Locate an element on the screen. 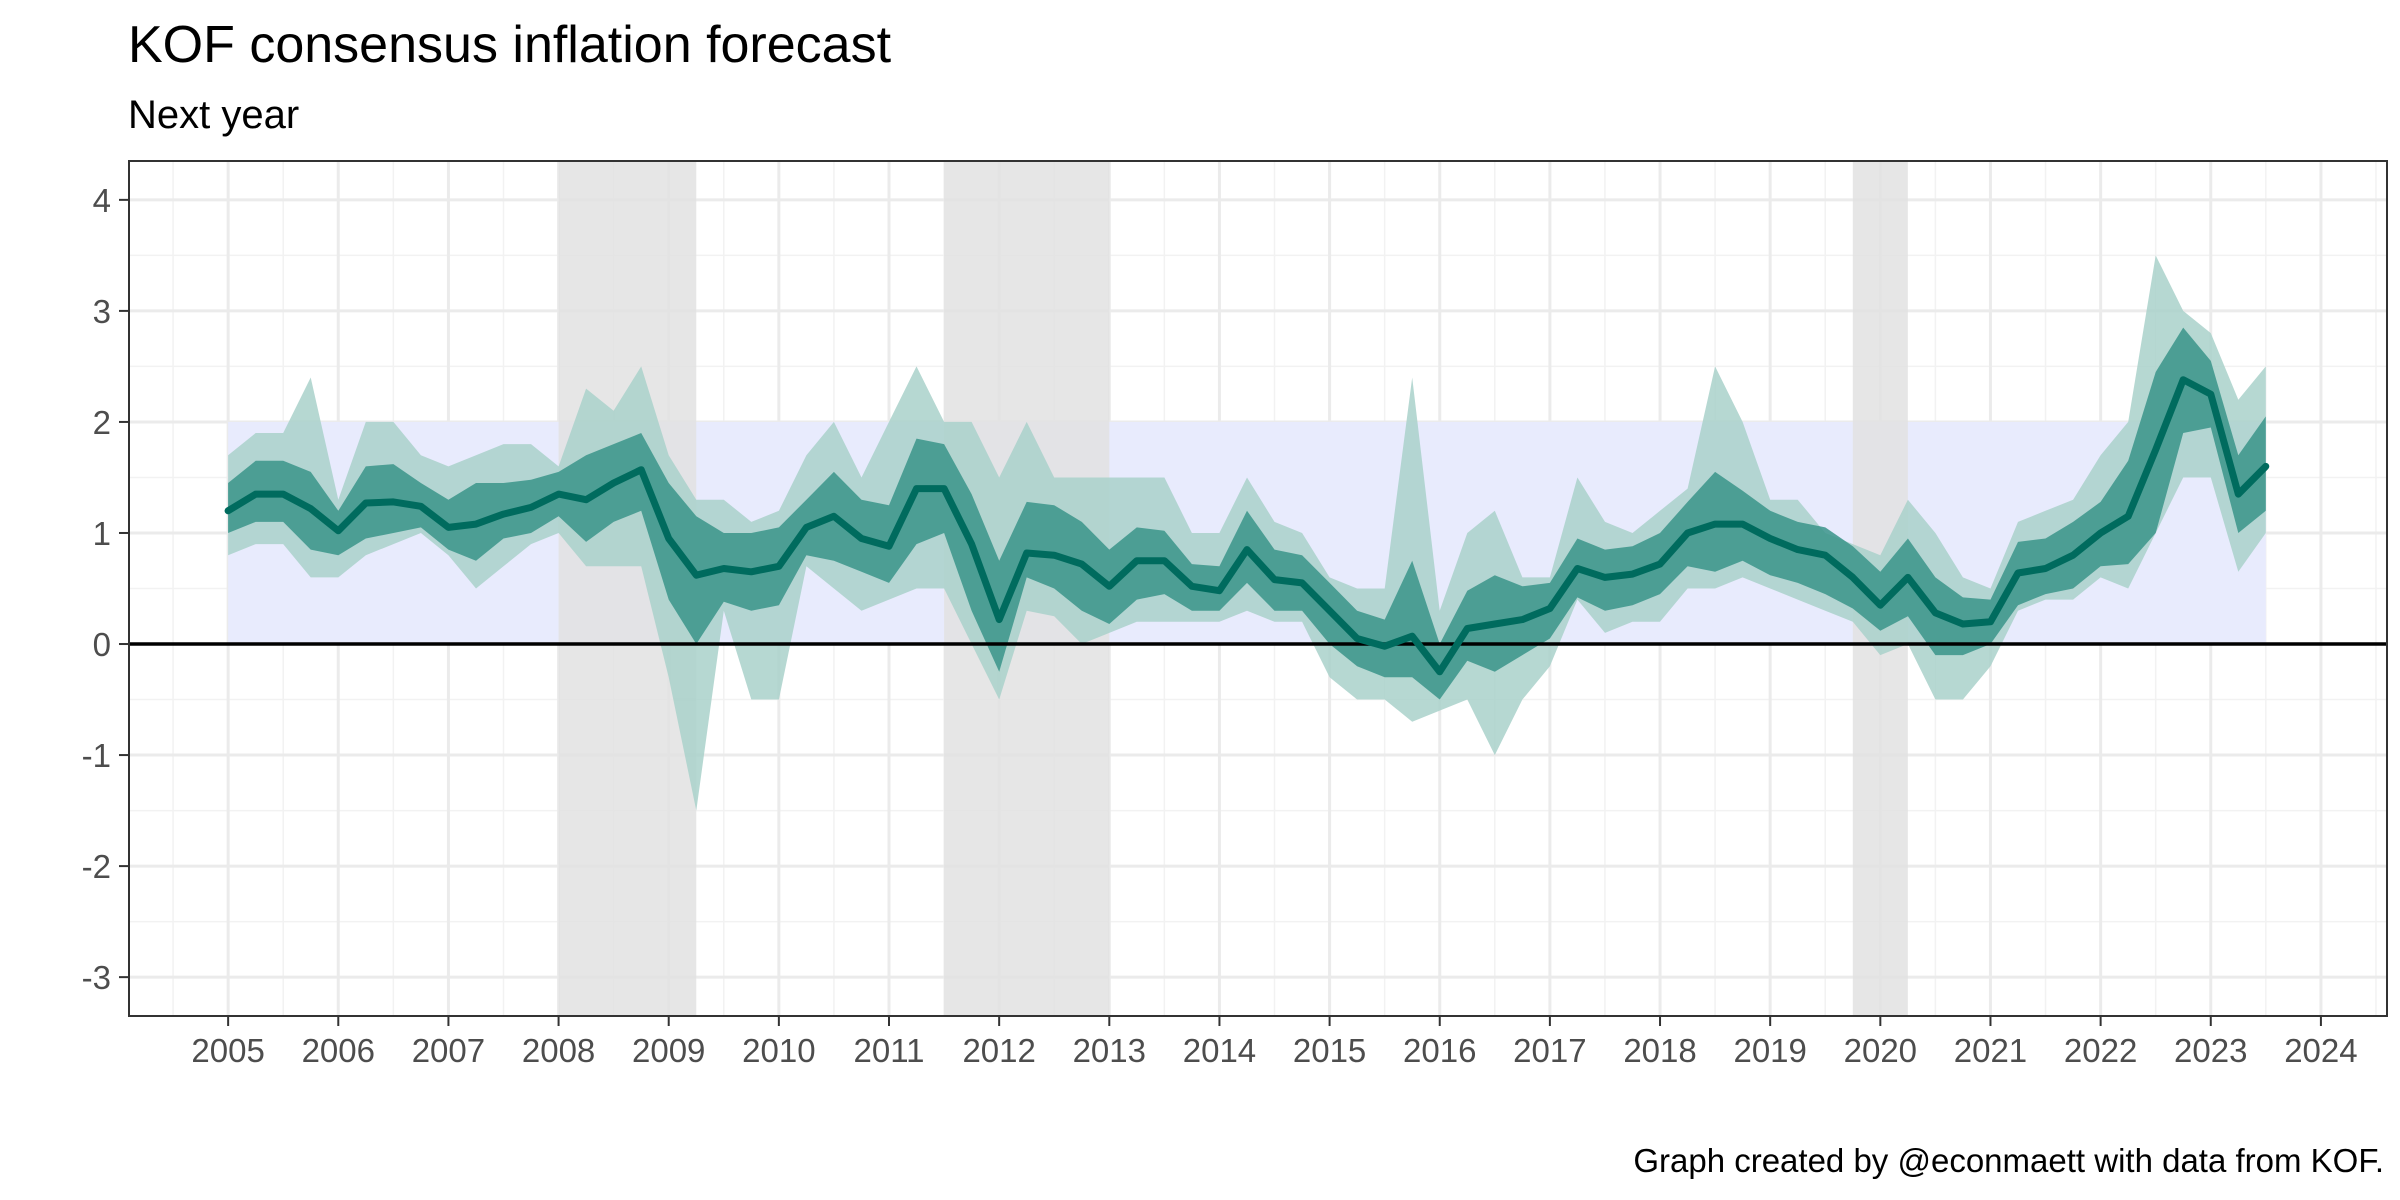  x-tick-label: 2019 is located at coordinates (1769, 1050).